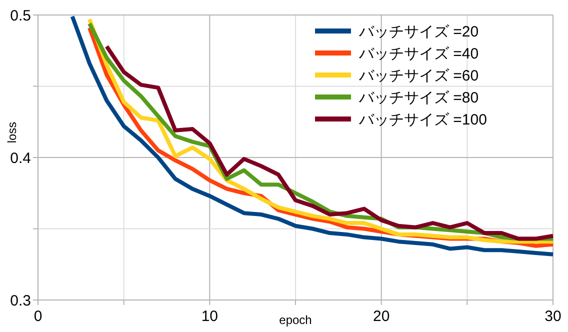 Image resolution: width=568 pixels, height=332 pixels. I want to click on x-axis-title: epoch, so click(295, 320).